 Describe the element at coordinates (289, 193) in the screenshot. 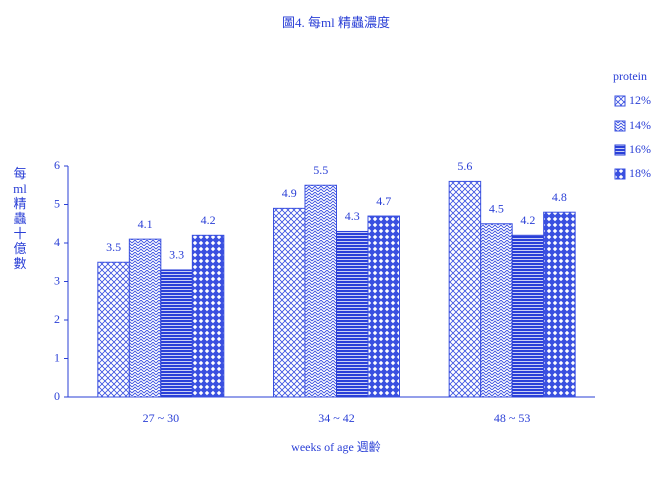

I see `data-label: 4.9` at that location.